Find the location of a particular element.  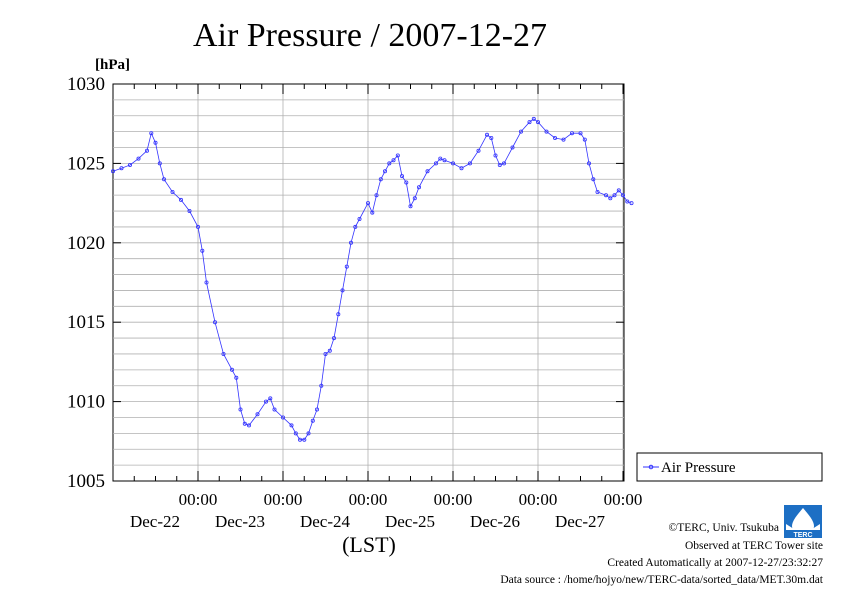

y-tick-label: 1015 is located at coordinates (86, 322).